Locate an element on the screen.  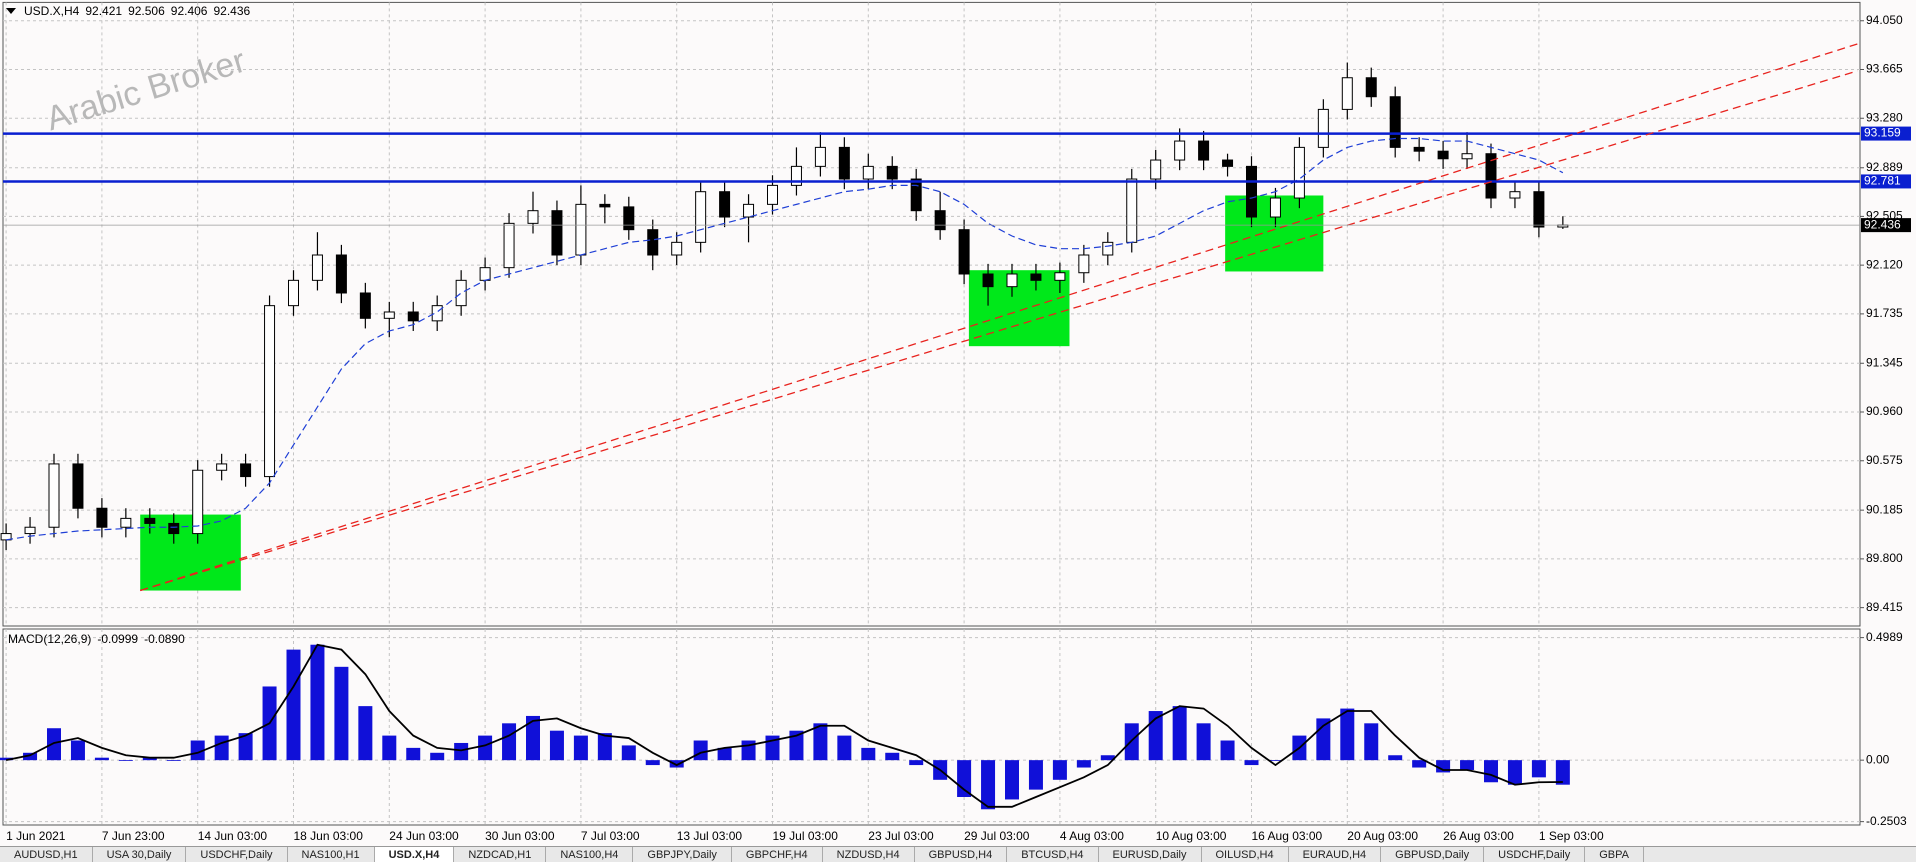
tab: USA 30,Daily is located at coordinates (140, 854).